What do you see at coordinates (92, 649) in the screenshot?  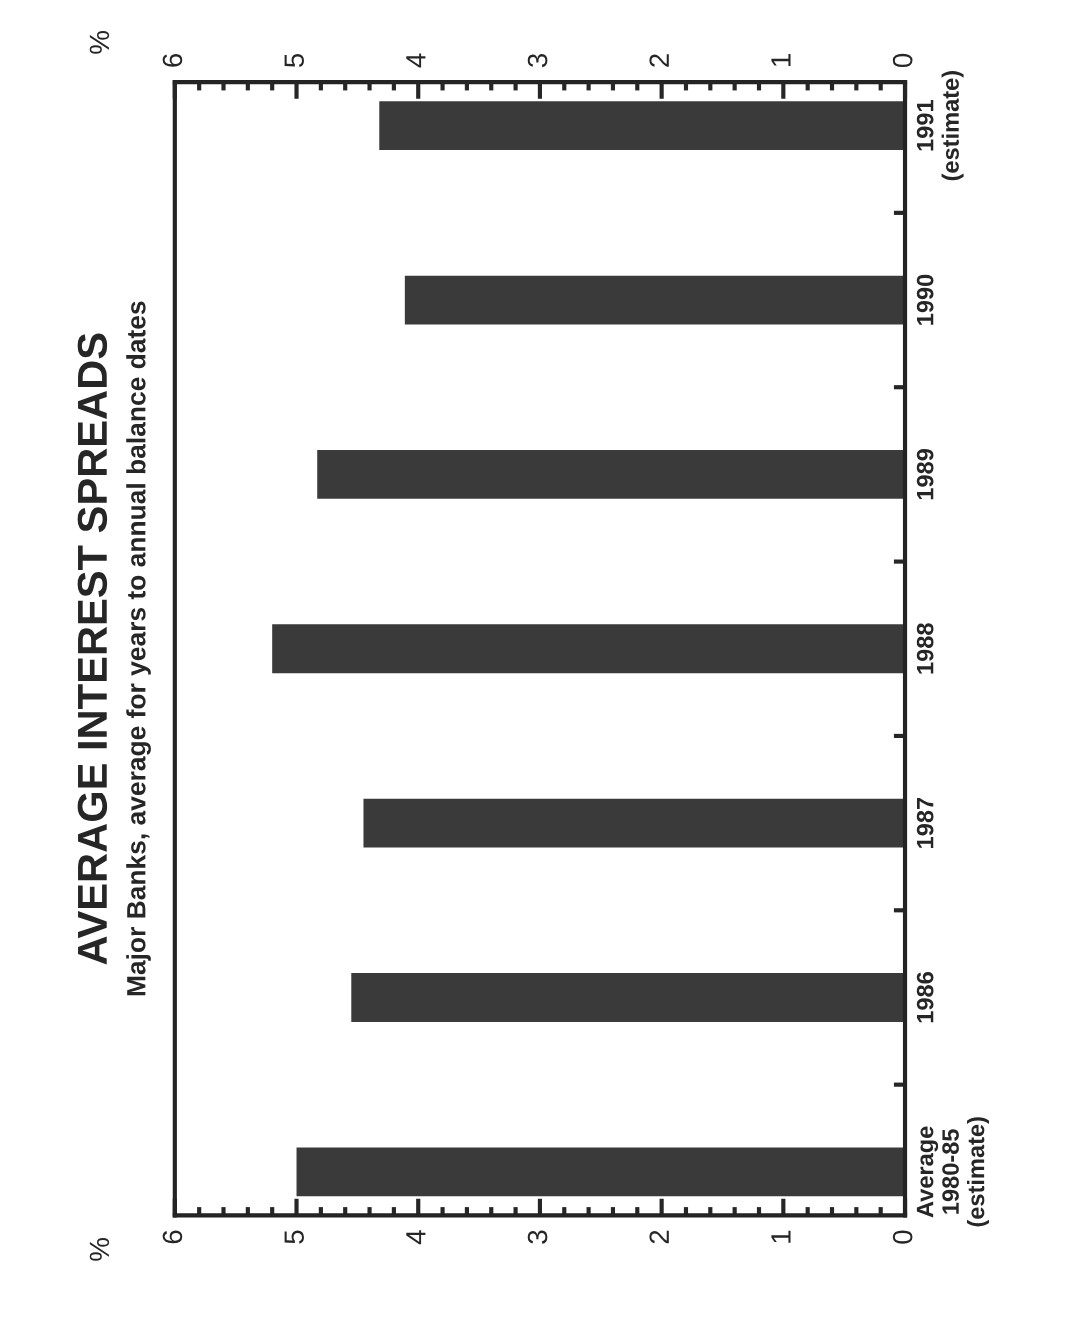 I see `text: AVERAGE INTEREST SPREADS` at bounding box center [92, 649].